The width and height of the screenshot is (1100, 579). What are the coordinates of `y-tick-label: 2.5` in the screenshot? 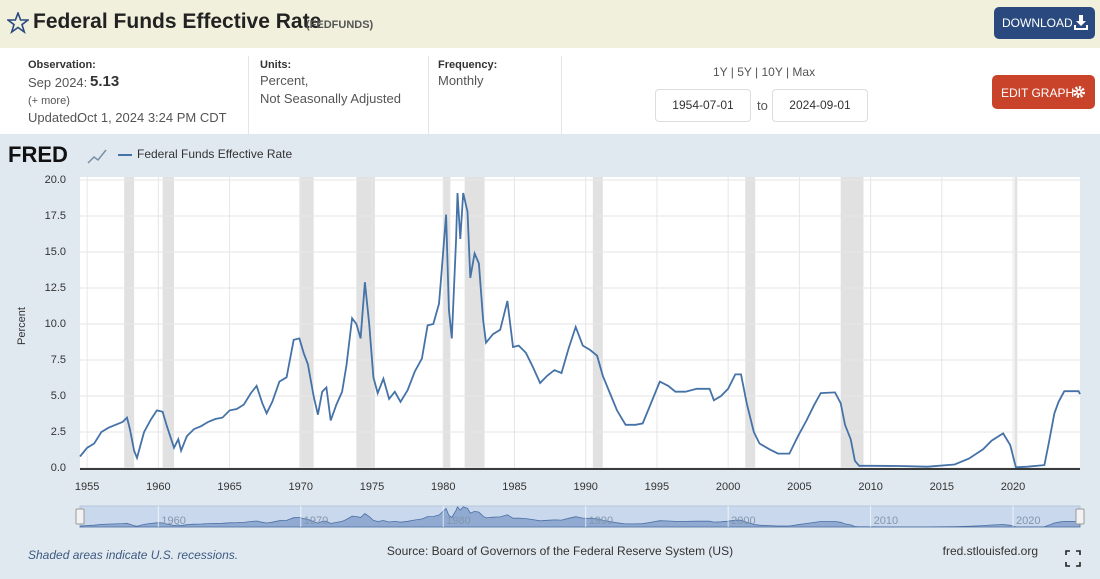 It's located at (58, 432).